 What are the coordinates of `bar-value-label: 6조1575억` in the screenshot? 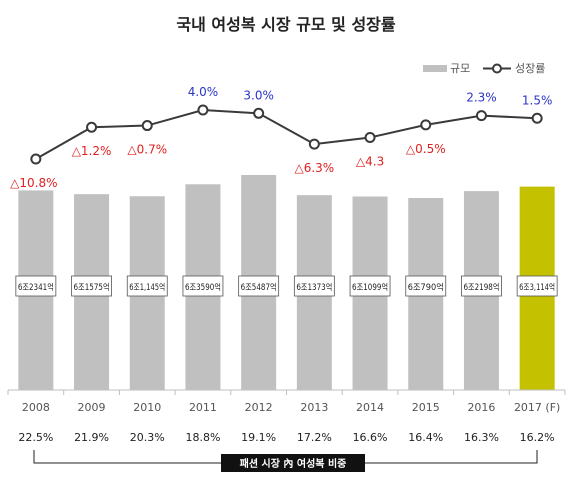 It's located at (92, 287).